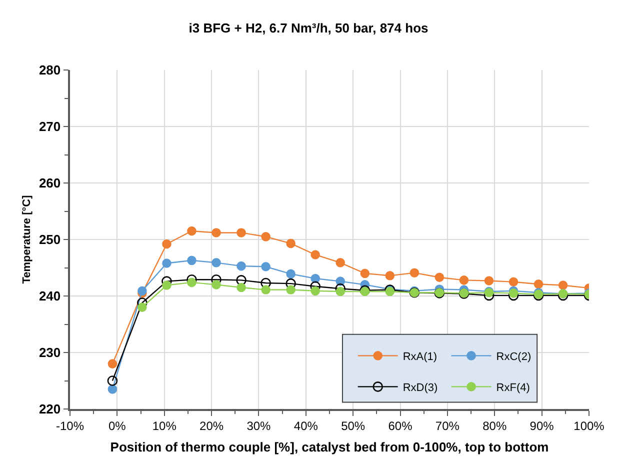 This screenshot has height=464, width=617. I want to click on legend-label: RxA(1), so click(420, 356).